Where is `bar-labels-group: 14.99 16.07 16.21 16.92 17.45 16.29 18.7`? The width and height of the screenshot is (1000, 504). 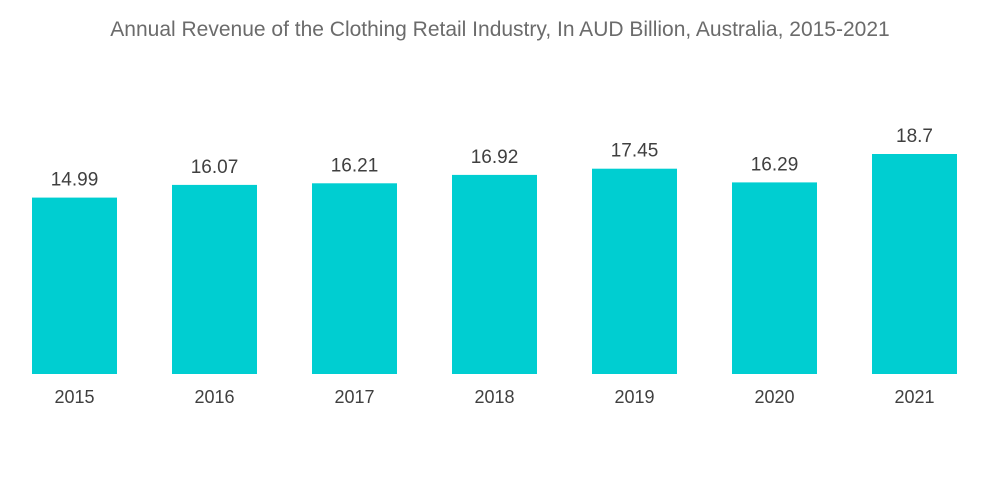
bar-labels-group: 14.99 16.07 16.21 16.92 17.45 16.29 18.7 is located at coordinates (492, 158).